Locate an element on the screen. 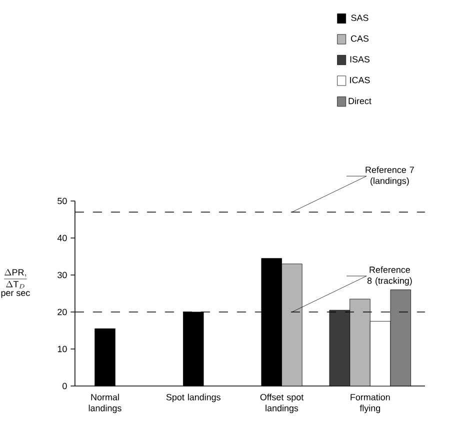 This screenshot has width=458, height=428. x-tick-label: Spot landings is located at coordinates (193, 398).